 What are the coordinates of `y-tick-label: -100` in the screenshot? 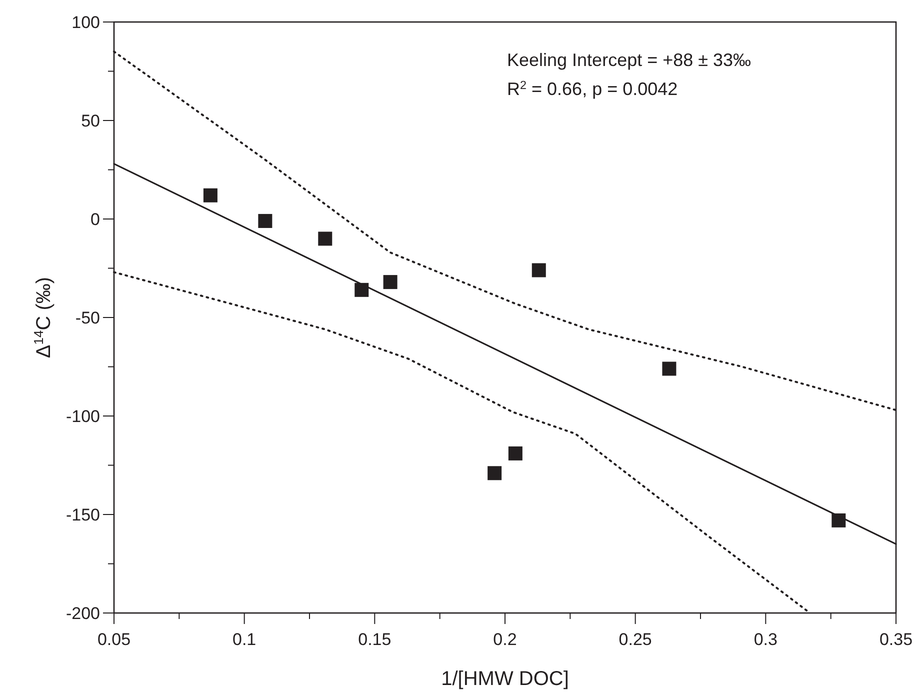 It's located at (83, 416).